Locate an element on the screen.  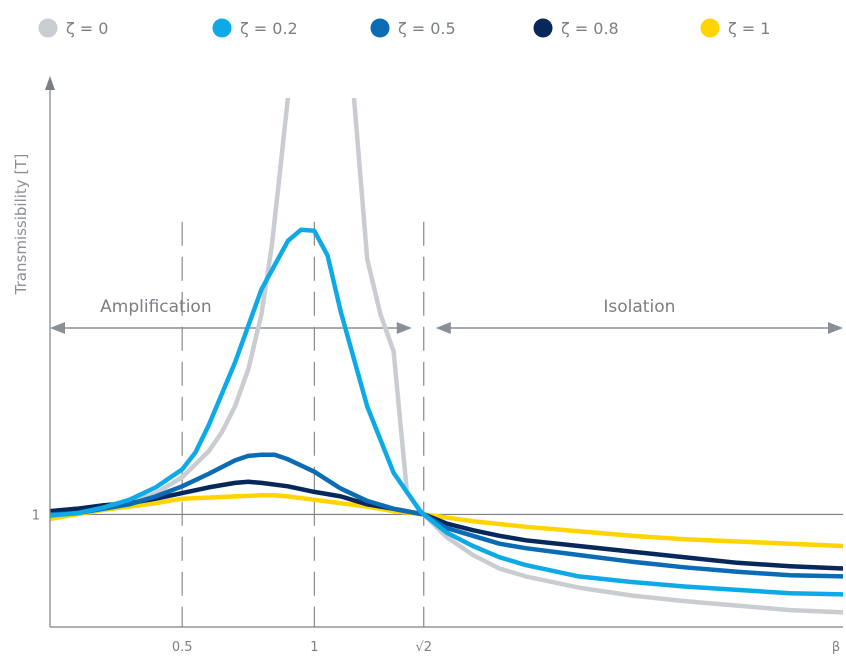
region-arrowhead-left-isolation is located at coordinates (443, 328).